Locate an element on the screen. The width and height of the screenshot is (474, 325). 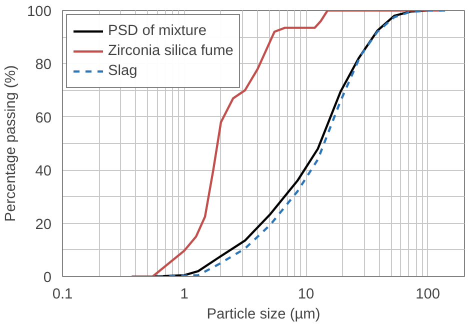
legend-label: PSD of mixture is located at coordinates (157, 31).